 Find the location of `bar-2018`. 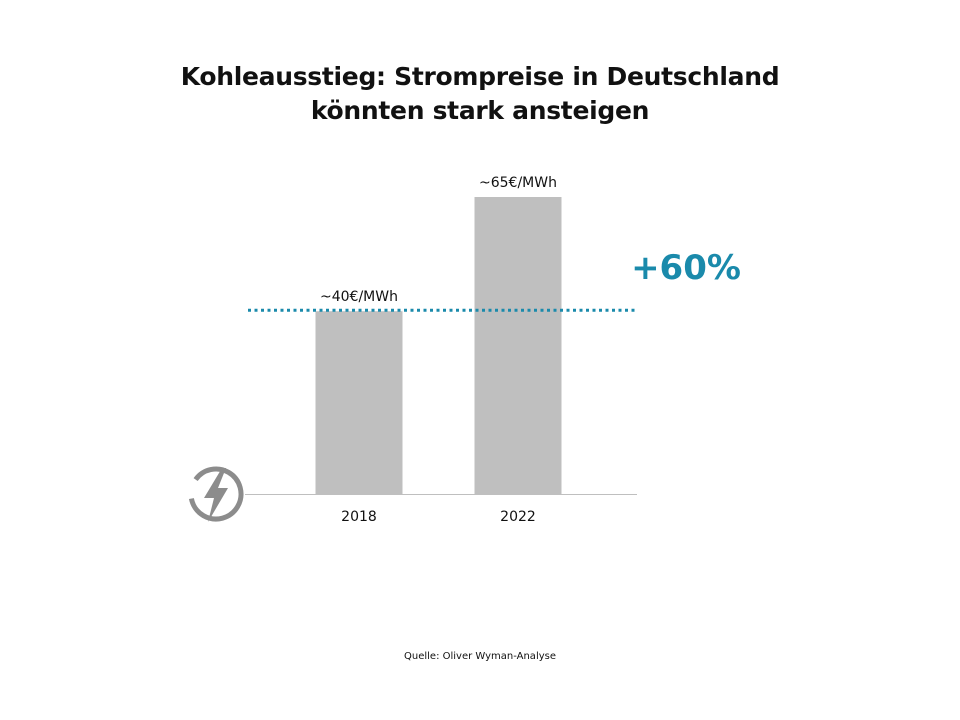

bar-2018 is located at coordinates (359, 402).